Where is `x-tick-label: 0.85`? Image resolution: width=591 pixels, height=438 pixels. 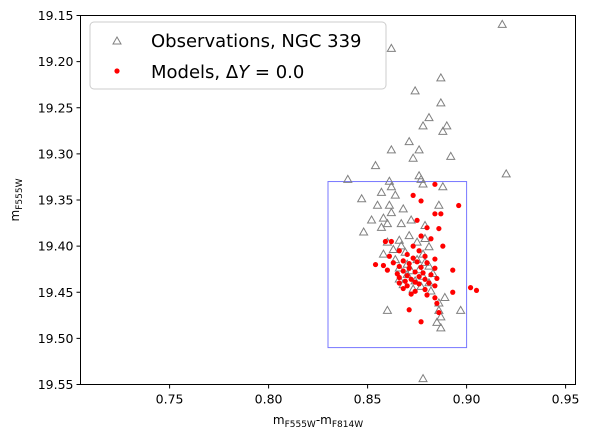 x-tick-label: 0.85 is located at coordinates (368, 399).